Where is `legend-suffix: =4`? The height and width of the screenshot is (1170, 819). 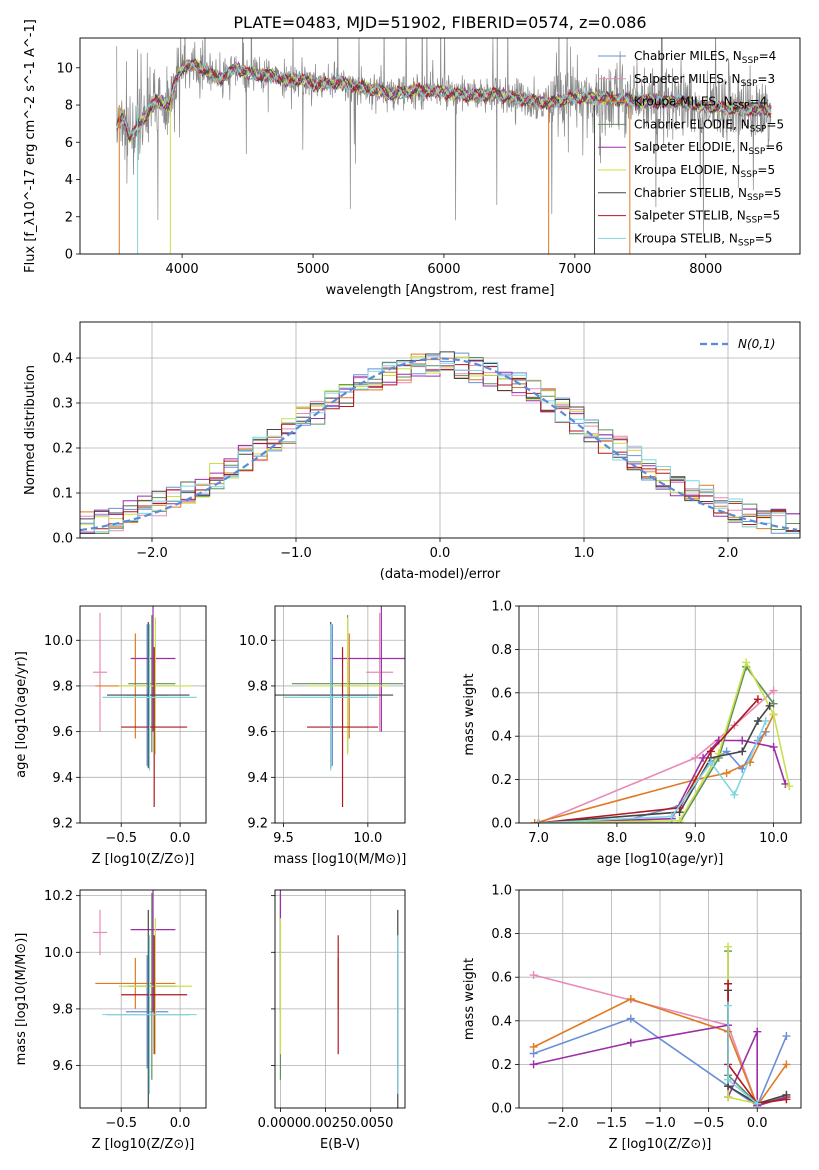 legend-suffix: =4 is located at coordinates (768, 56).